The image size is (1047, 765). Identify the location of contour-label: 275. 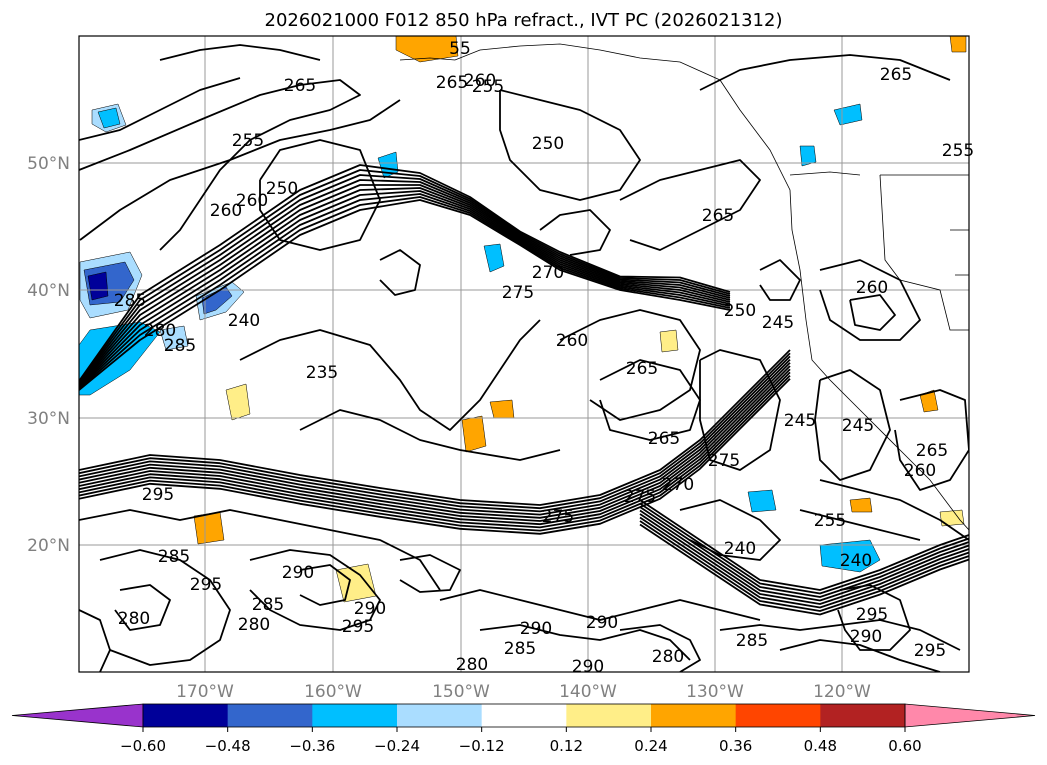
(640, 497).